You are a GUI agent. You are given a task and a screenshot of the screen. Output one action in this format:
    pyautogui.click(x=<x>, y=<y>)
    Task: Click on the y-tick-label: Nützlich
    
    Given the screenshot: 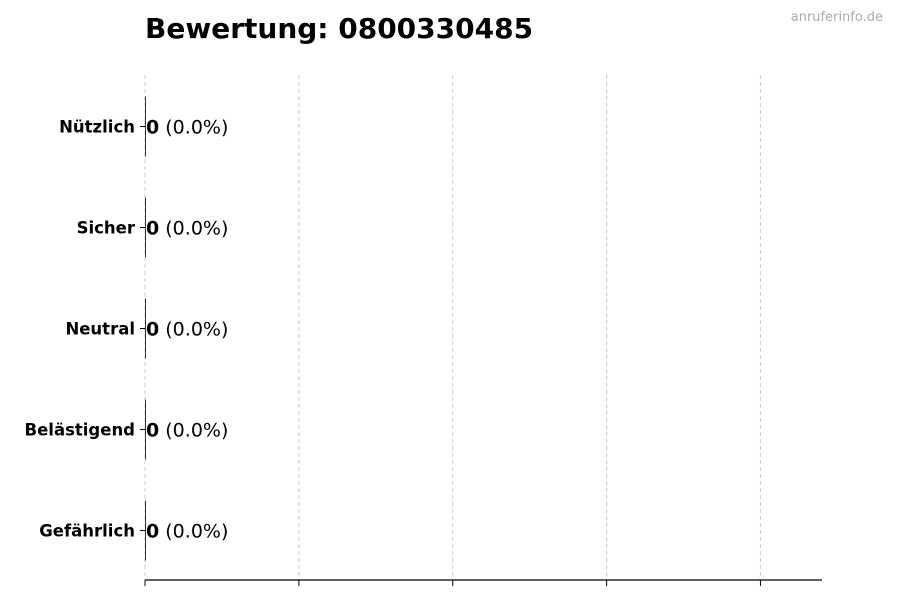 What is the action you would take?
    pyautogui.click(x=97, y=127)
    